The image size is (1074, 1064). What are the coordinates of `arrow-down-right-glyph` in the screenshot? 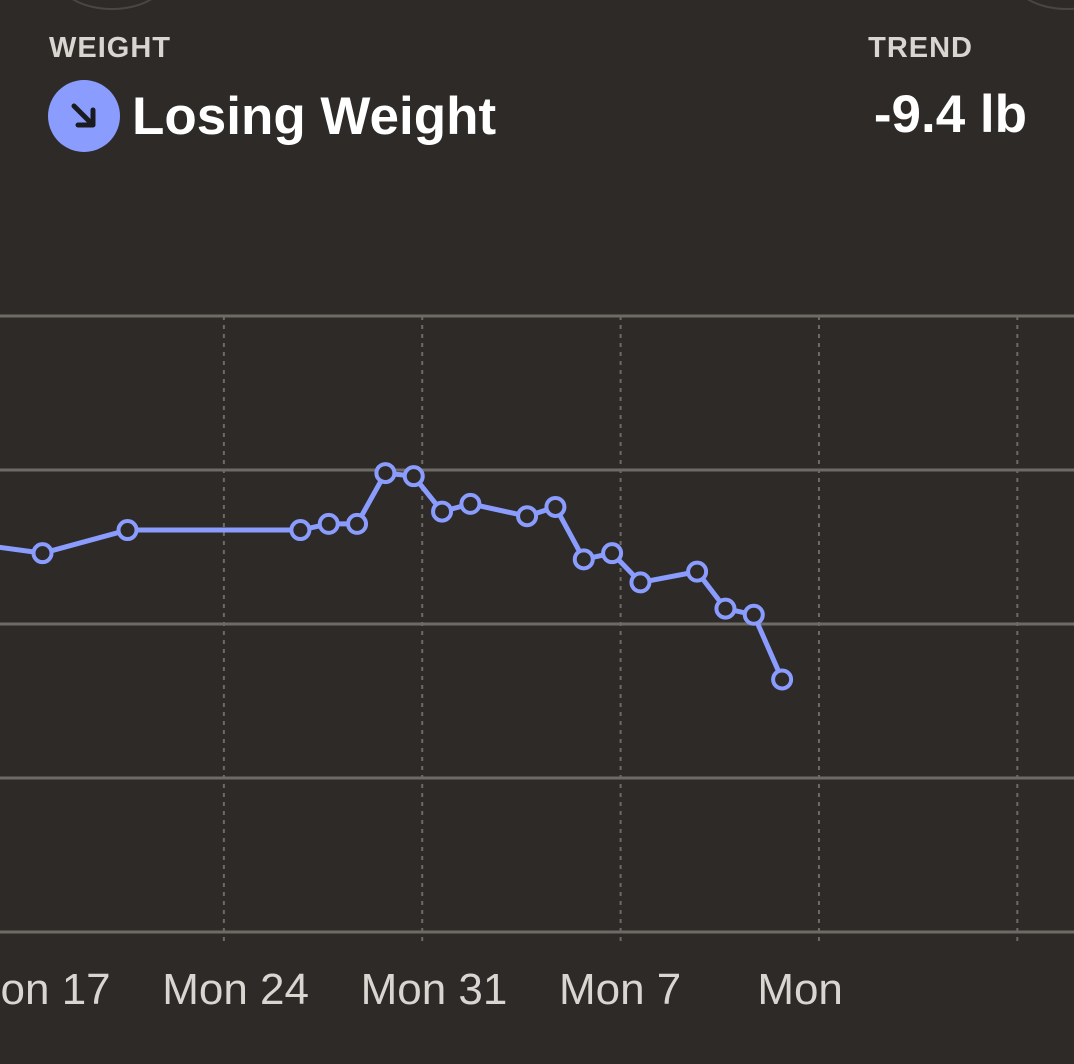 It's located at (83, 115).